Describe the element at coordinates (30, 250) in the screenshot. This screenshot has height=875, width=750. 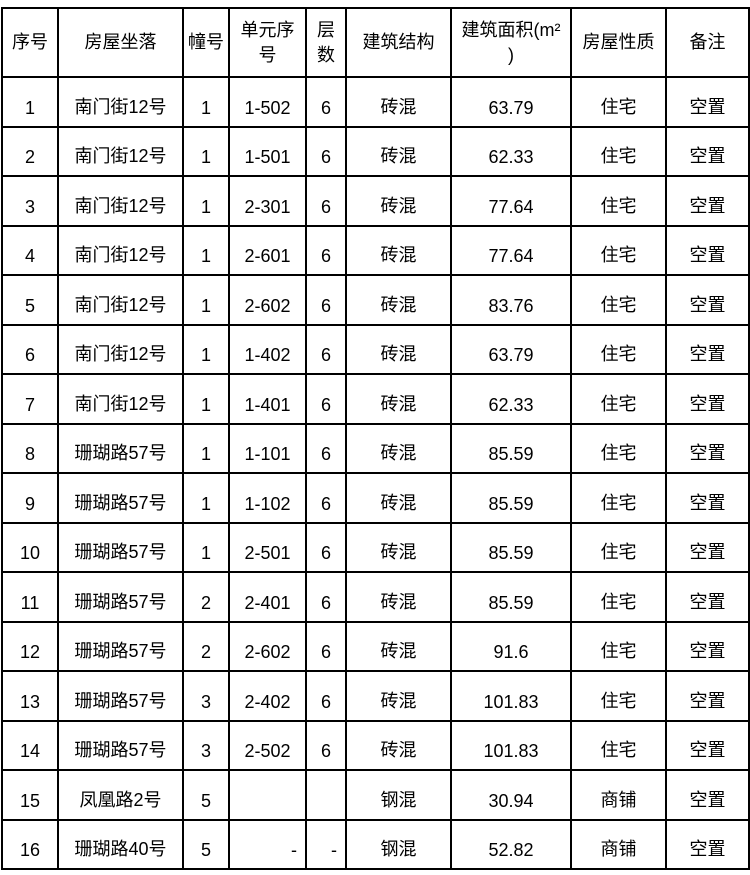
I see `table-cell: 4` at that location.